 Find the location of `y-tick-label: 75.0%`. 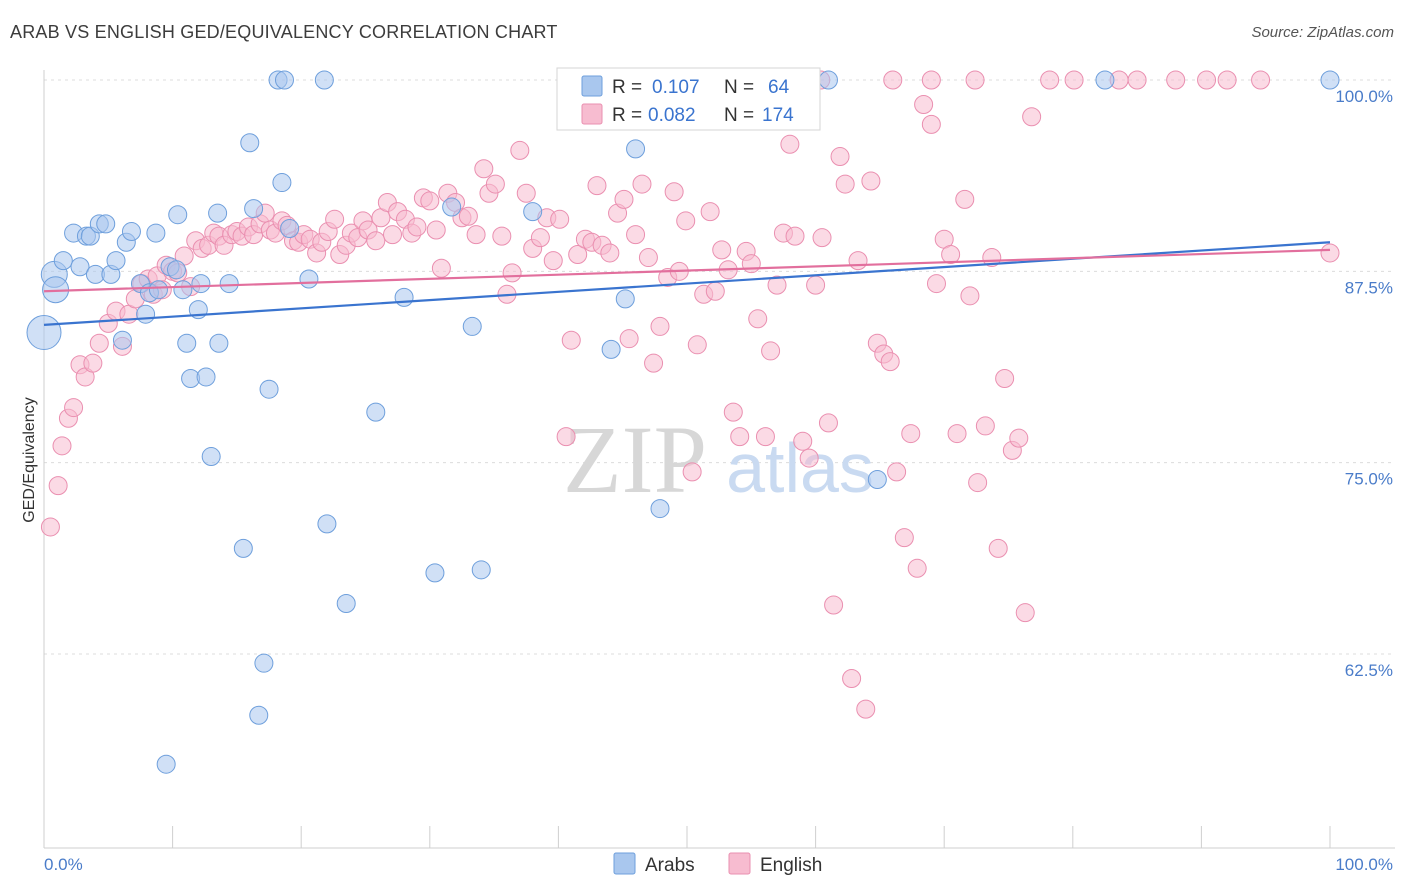

y-tick-label: 75.0% is located at coordinates (1369, 479).